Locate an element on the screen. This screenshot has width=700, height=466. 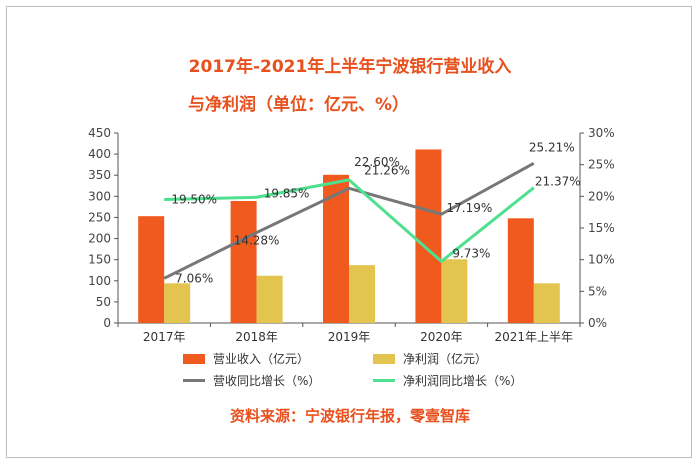
legend-item-profit-growth: 净利润同比增长（%） is located at coordinates (447, 380).